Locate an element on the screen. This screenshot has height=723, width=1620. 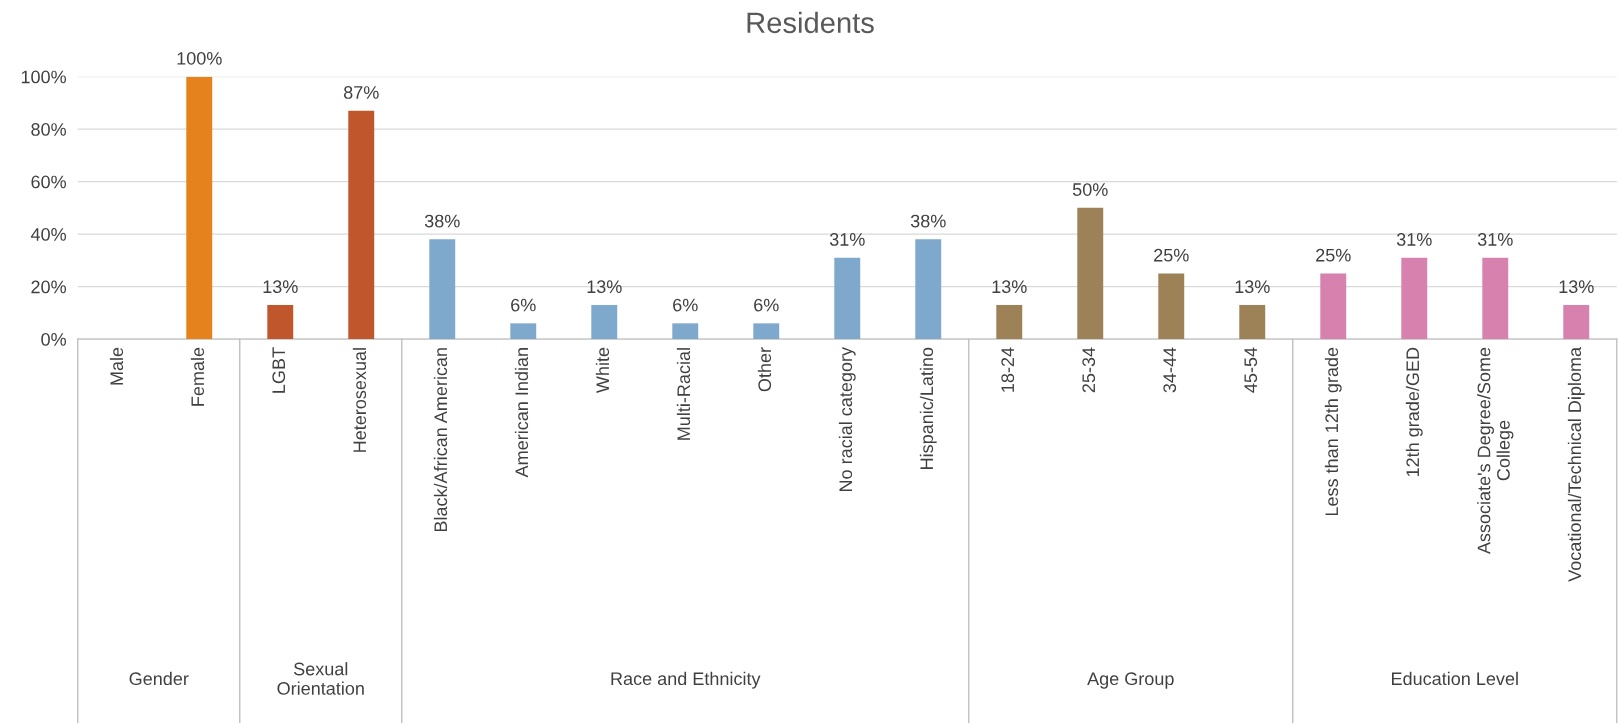
text: Education Level is located at coordinates (1455, 678).